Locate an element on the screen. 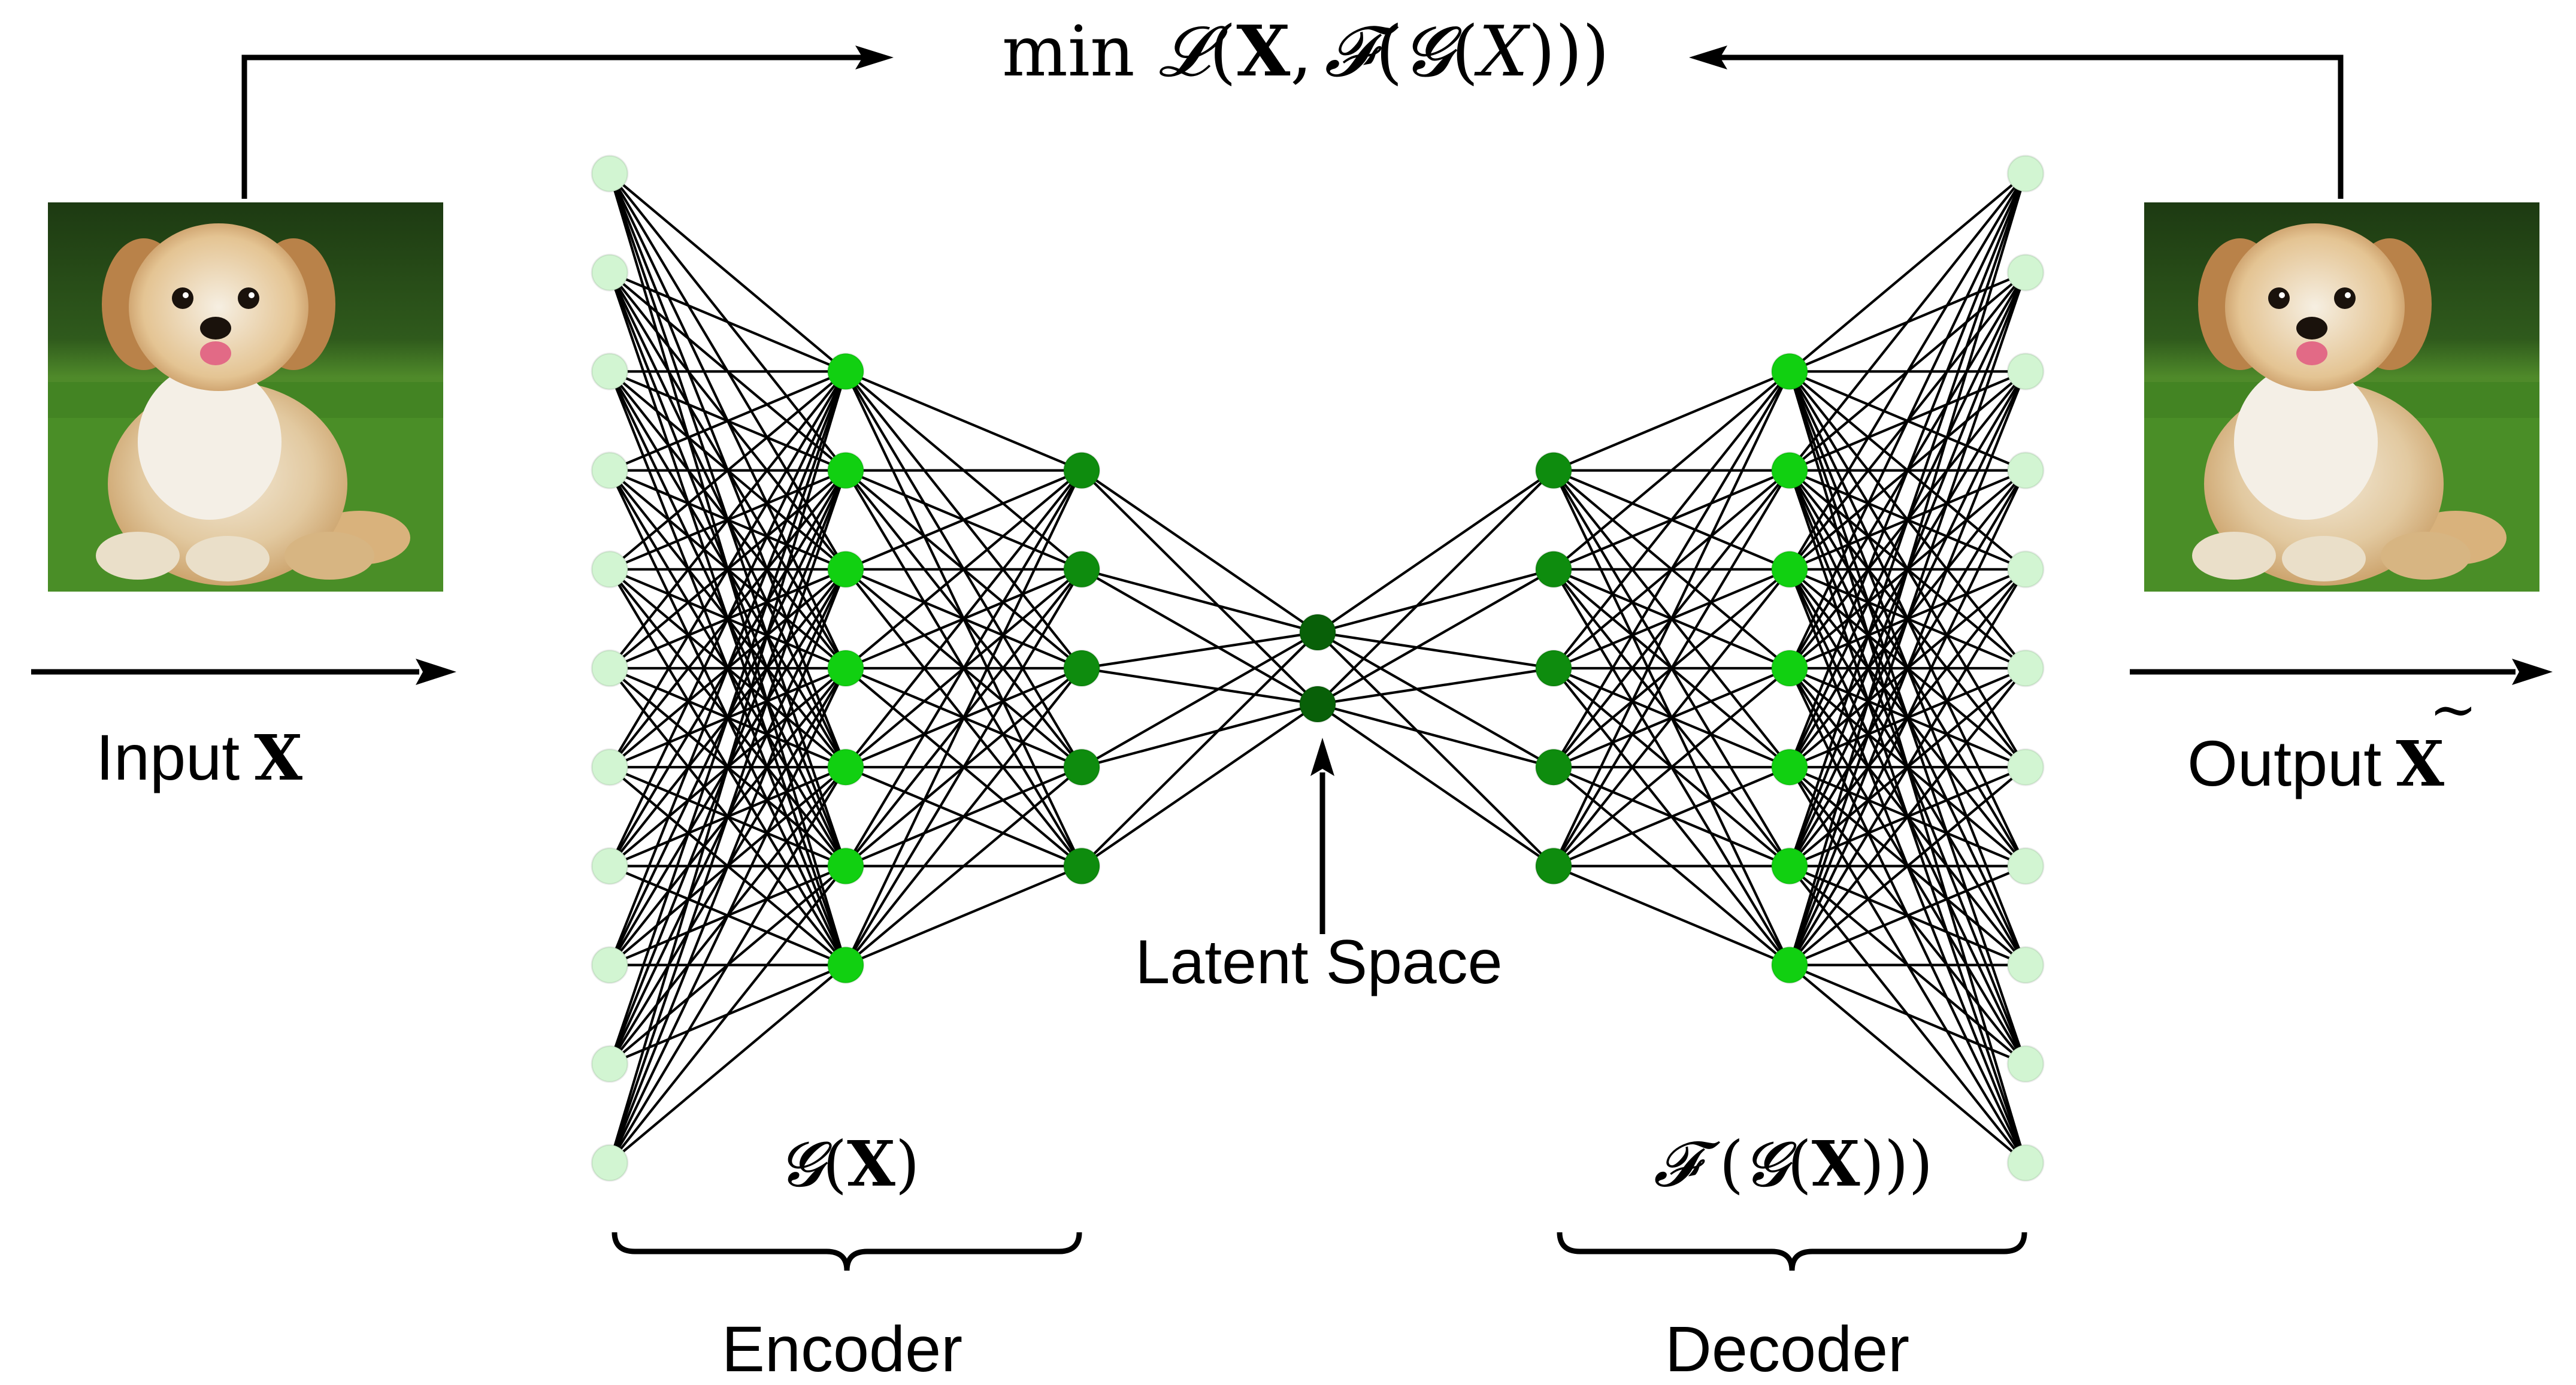 The width and height of the screenshot is (2576, 1385). output-label: Output X is located at coordinates (2315, 764).